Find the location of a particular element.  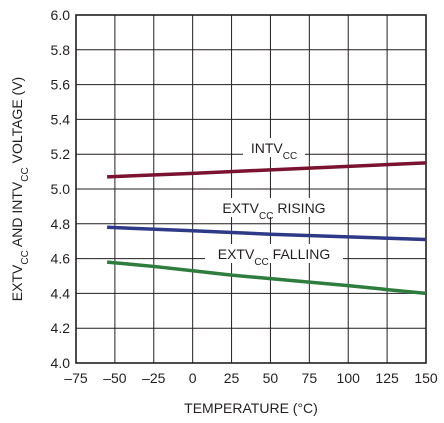

y-axis-title: EXTVCC AND INTVCC VOLTAGE (V) is located at coordinates (20, 189).